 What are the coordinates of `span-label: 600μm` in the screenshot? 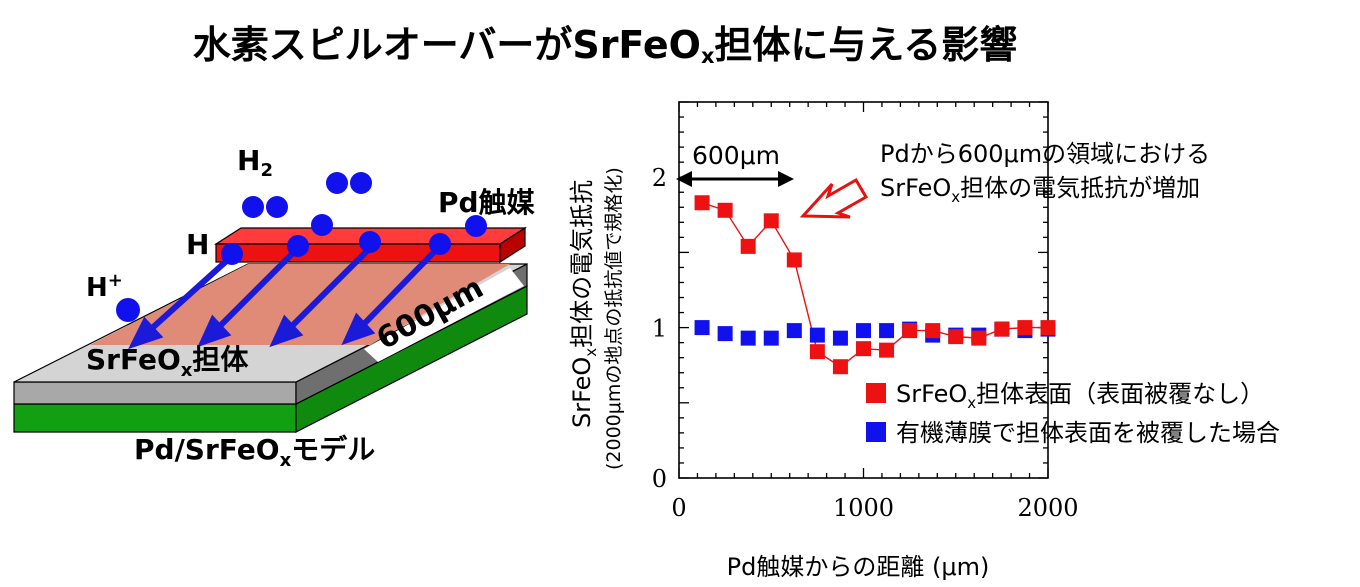 It's located at (736, 155).